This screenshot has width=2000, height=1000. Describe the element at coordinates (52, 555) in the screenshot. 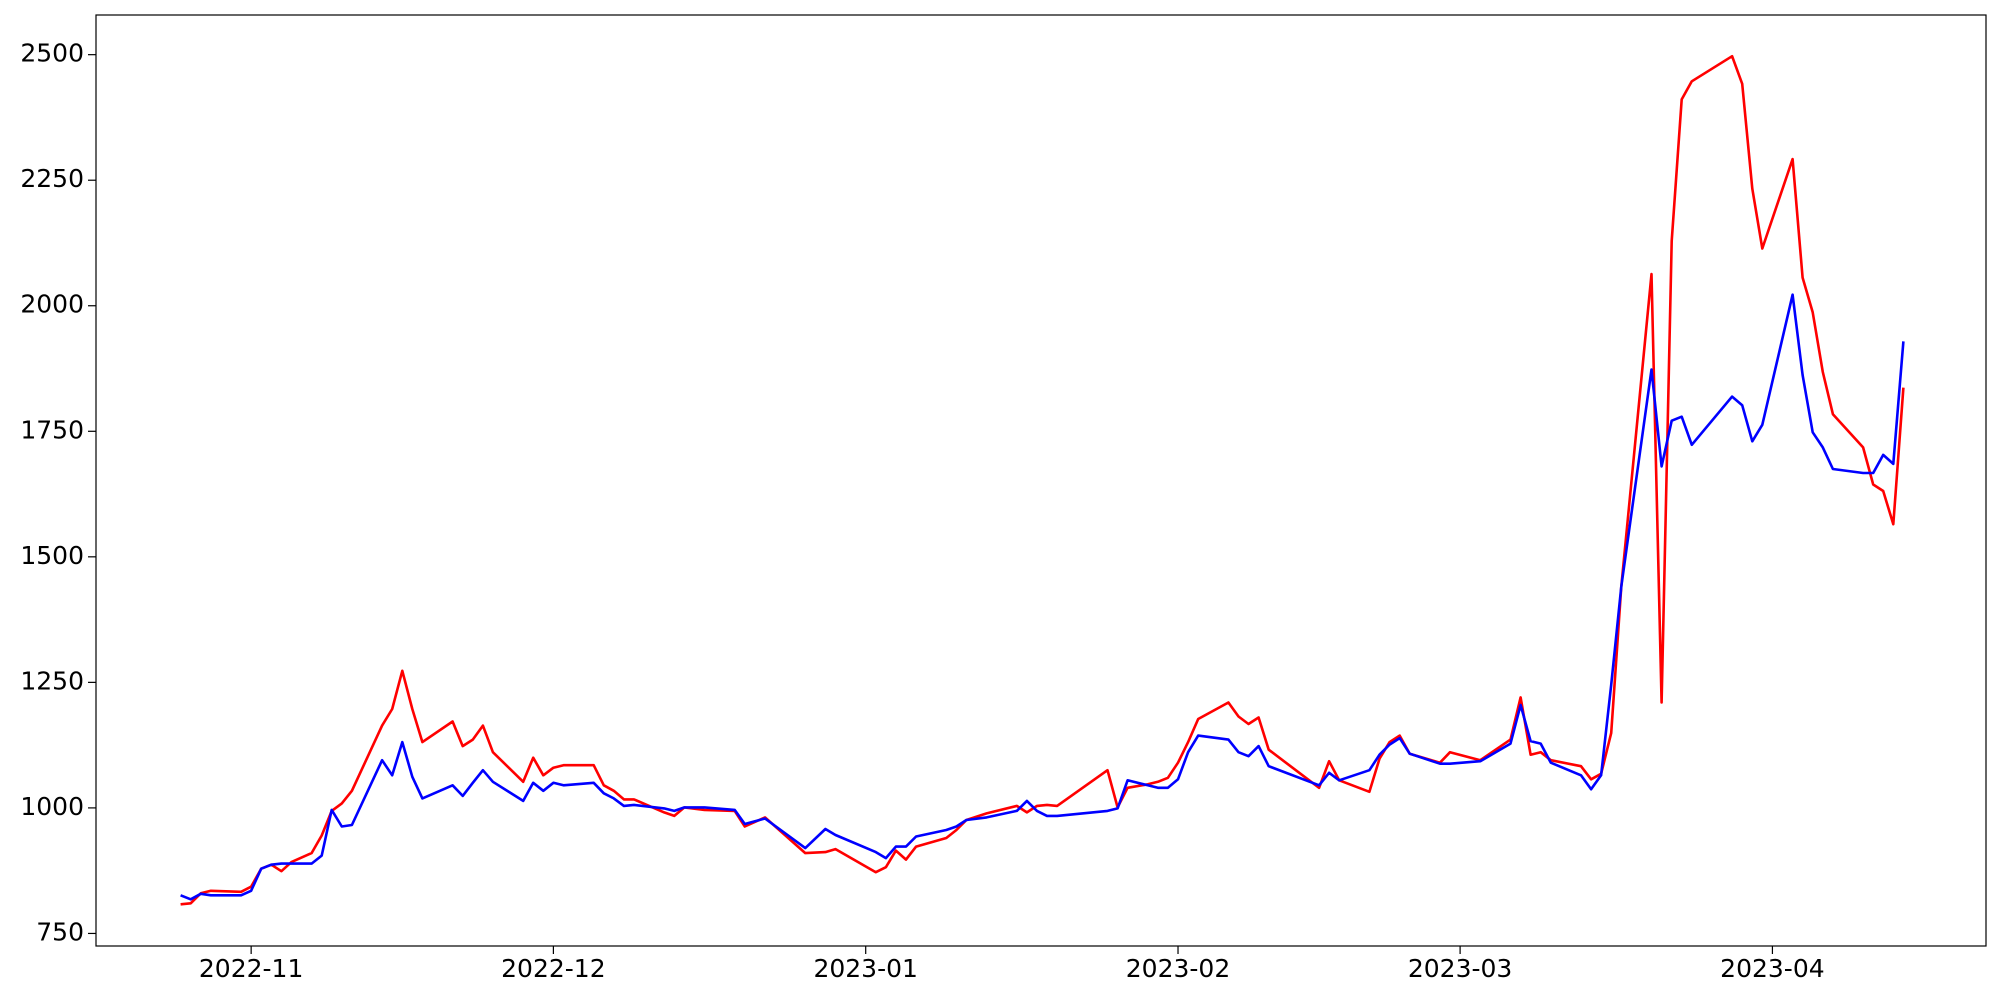

I see `y-tick-label: 1500` at that location.